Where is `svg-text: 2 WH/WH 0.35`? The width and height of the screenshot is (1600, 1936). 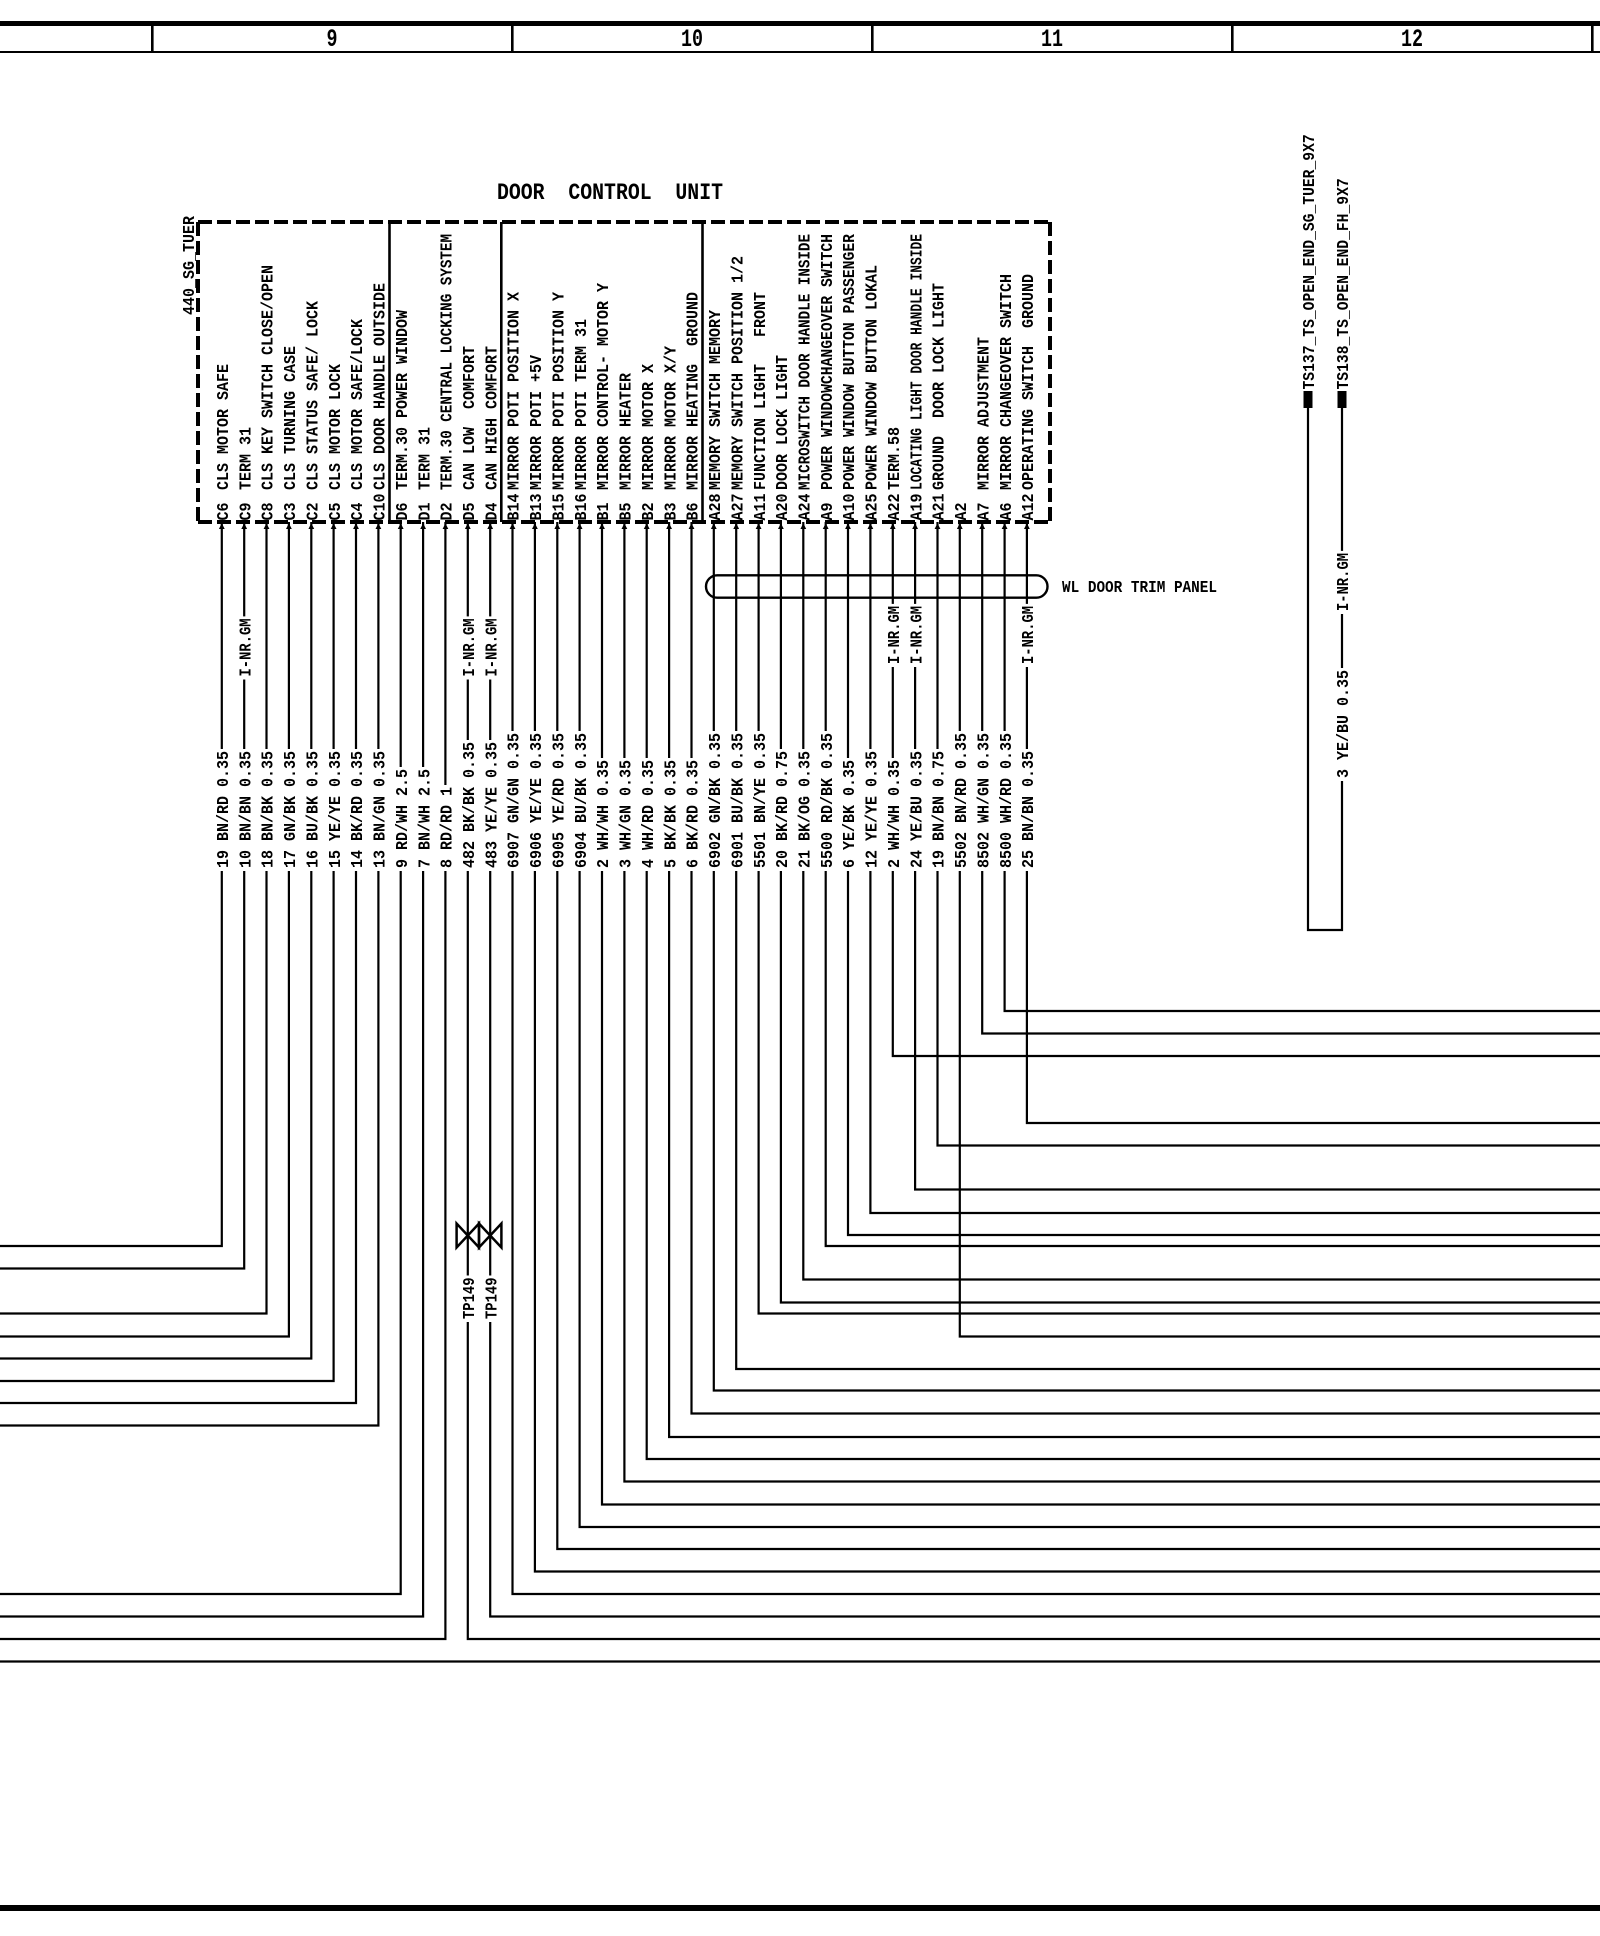
svg-text: 2 WH/WH 0.35 is located at coordinates (604, 814).